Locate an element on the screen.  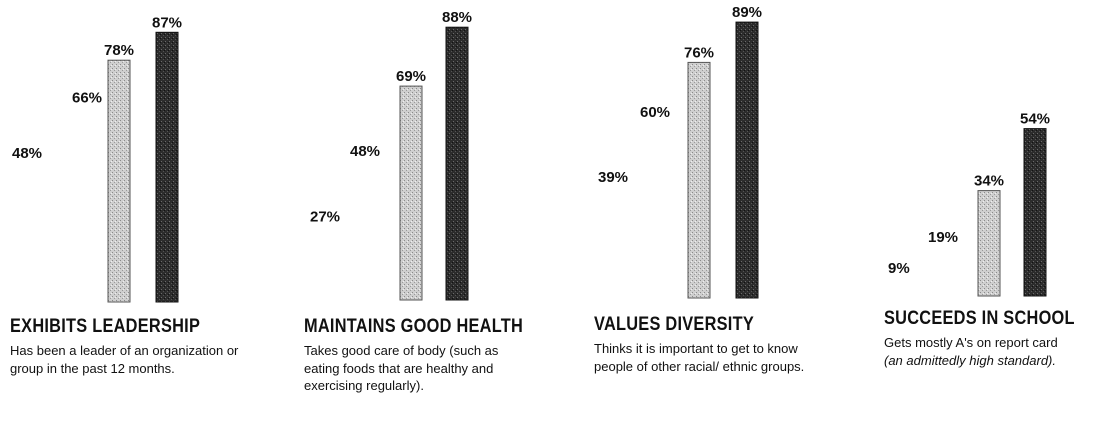
panel-title: SUCCEEDS IN SCHOOL is located at coordinates (979, 318).